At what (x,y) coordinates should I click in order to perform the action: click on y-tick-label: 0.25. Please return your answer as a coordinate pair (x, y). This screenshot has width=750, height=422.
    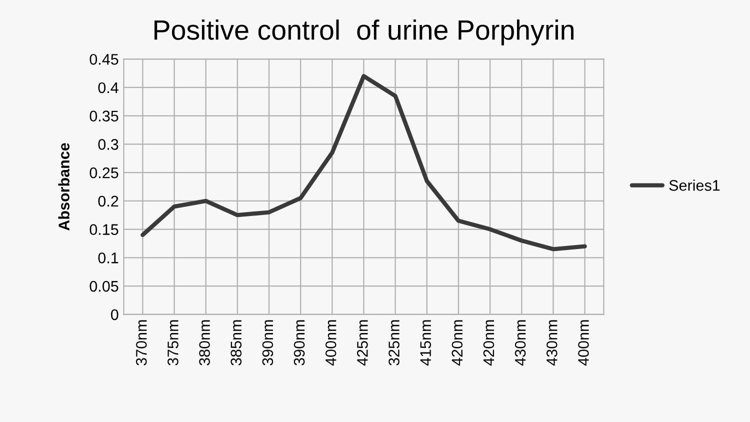
    Looking at the image, I should click on (104, 172).